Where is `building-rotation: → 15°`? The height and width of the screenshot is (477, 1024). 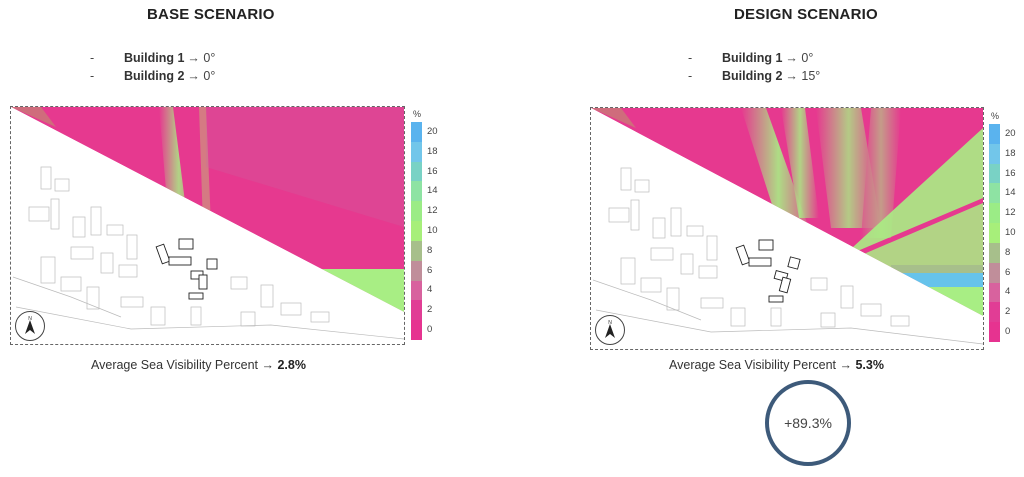
building-rotation: → 15° is located at coordinates (803, 76).